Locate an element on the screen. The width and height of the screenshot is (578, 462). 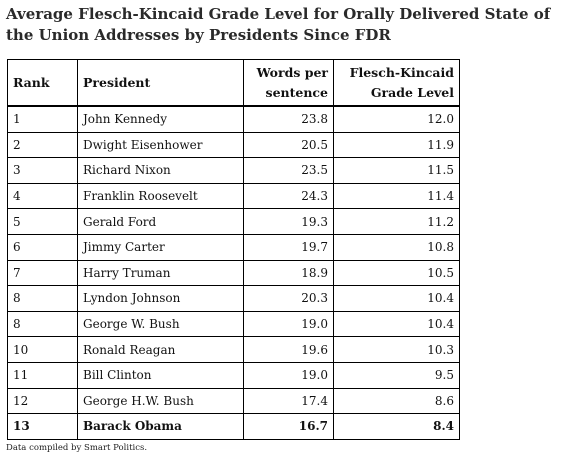
rank-cell: 2 is located at coordinates (42, 145).